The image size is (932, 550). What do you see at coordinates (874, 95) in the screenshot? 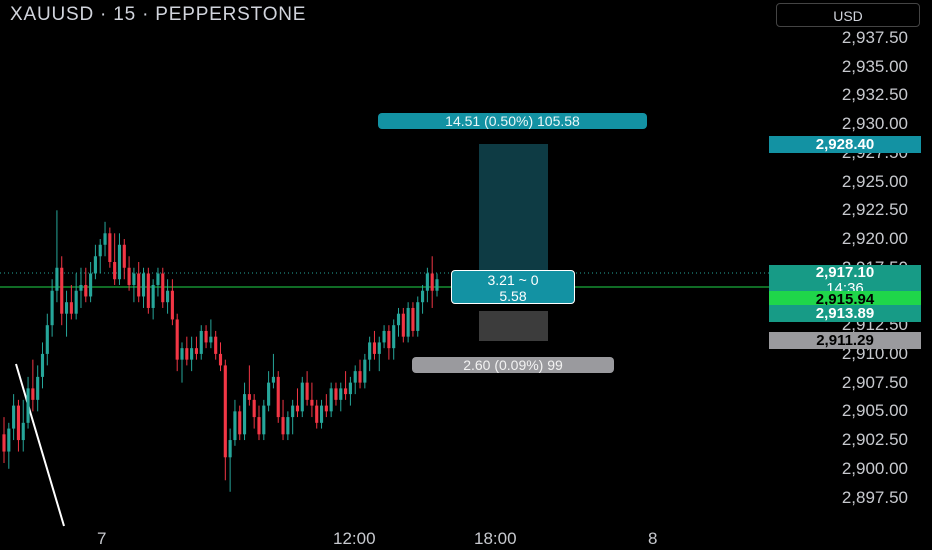
I see `price-tick: 2,932.50` at bounding box center [874, 95].